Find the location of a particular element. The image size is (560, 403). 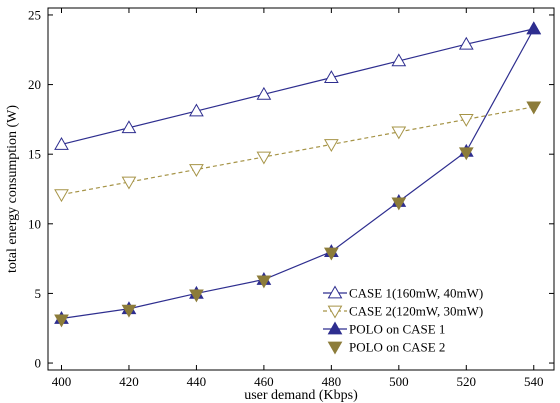

legend-item: POLO on CASE 2 is located at coordinates (386, 347).